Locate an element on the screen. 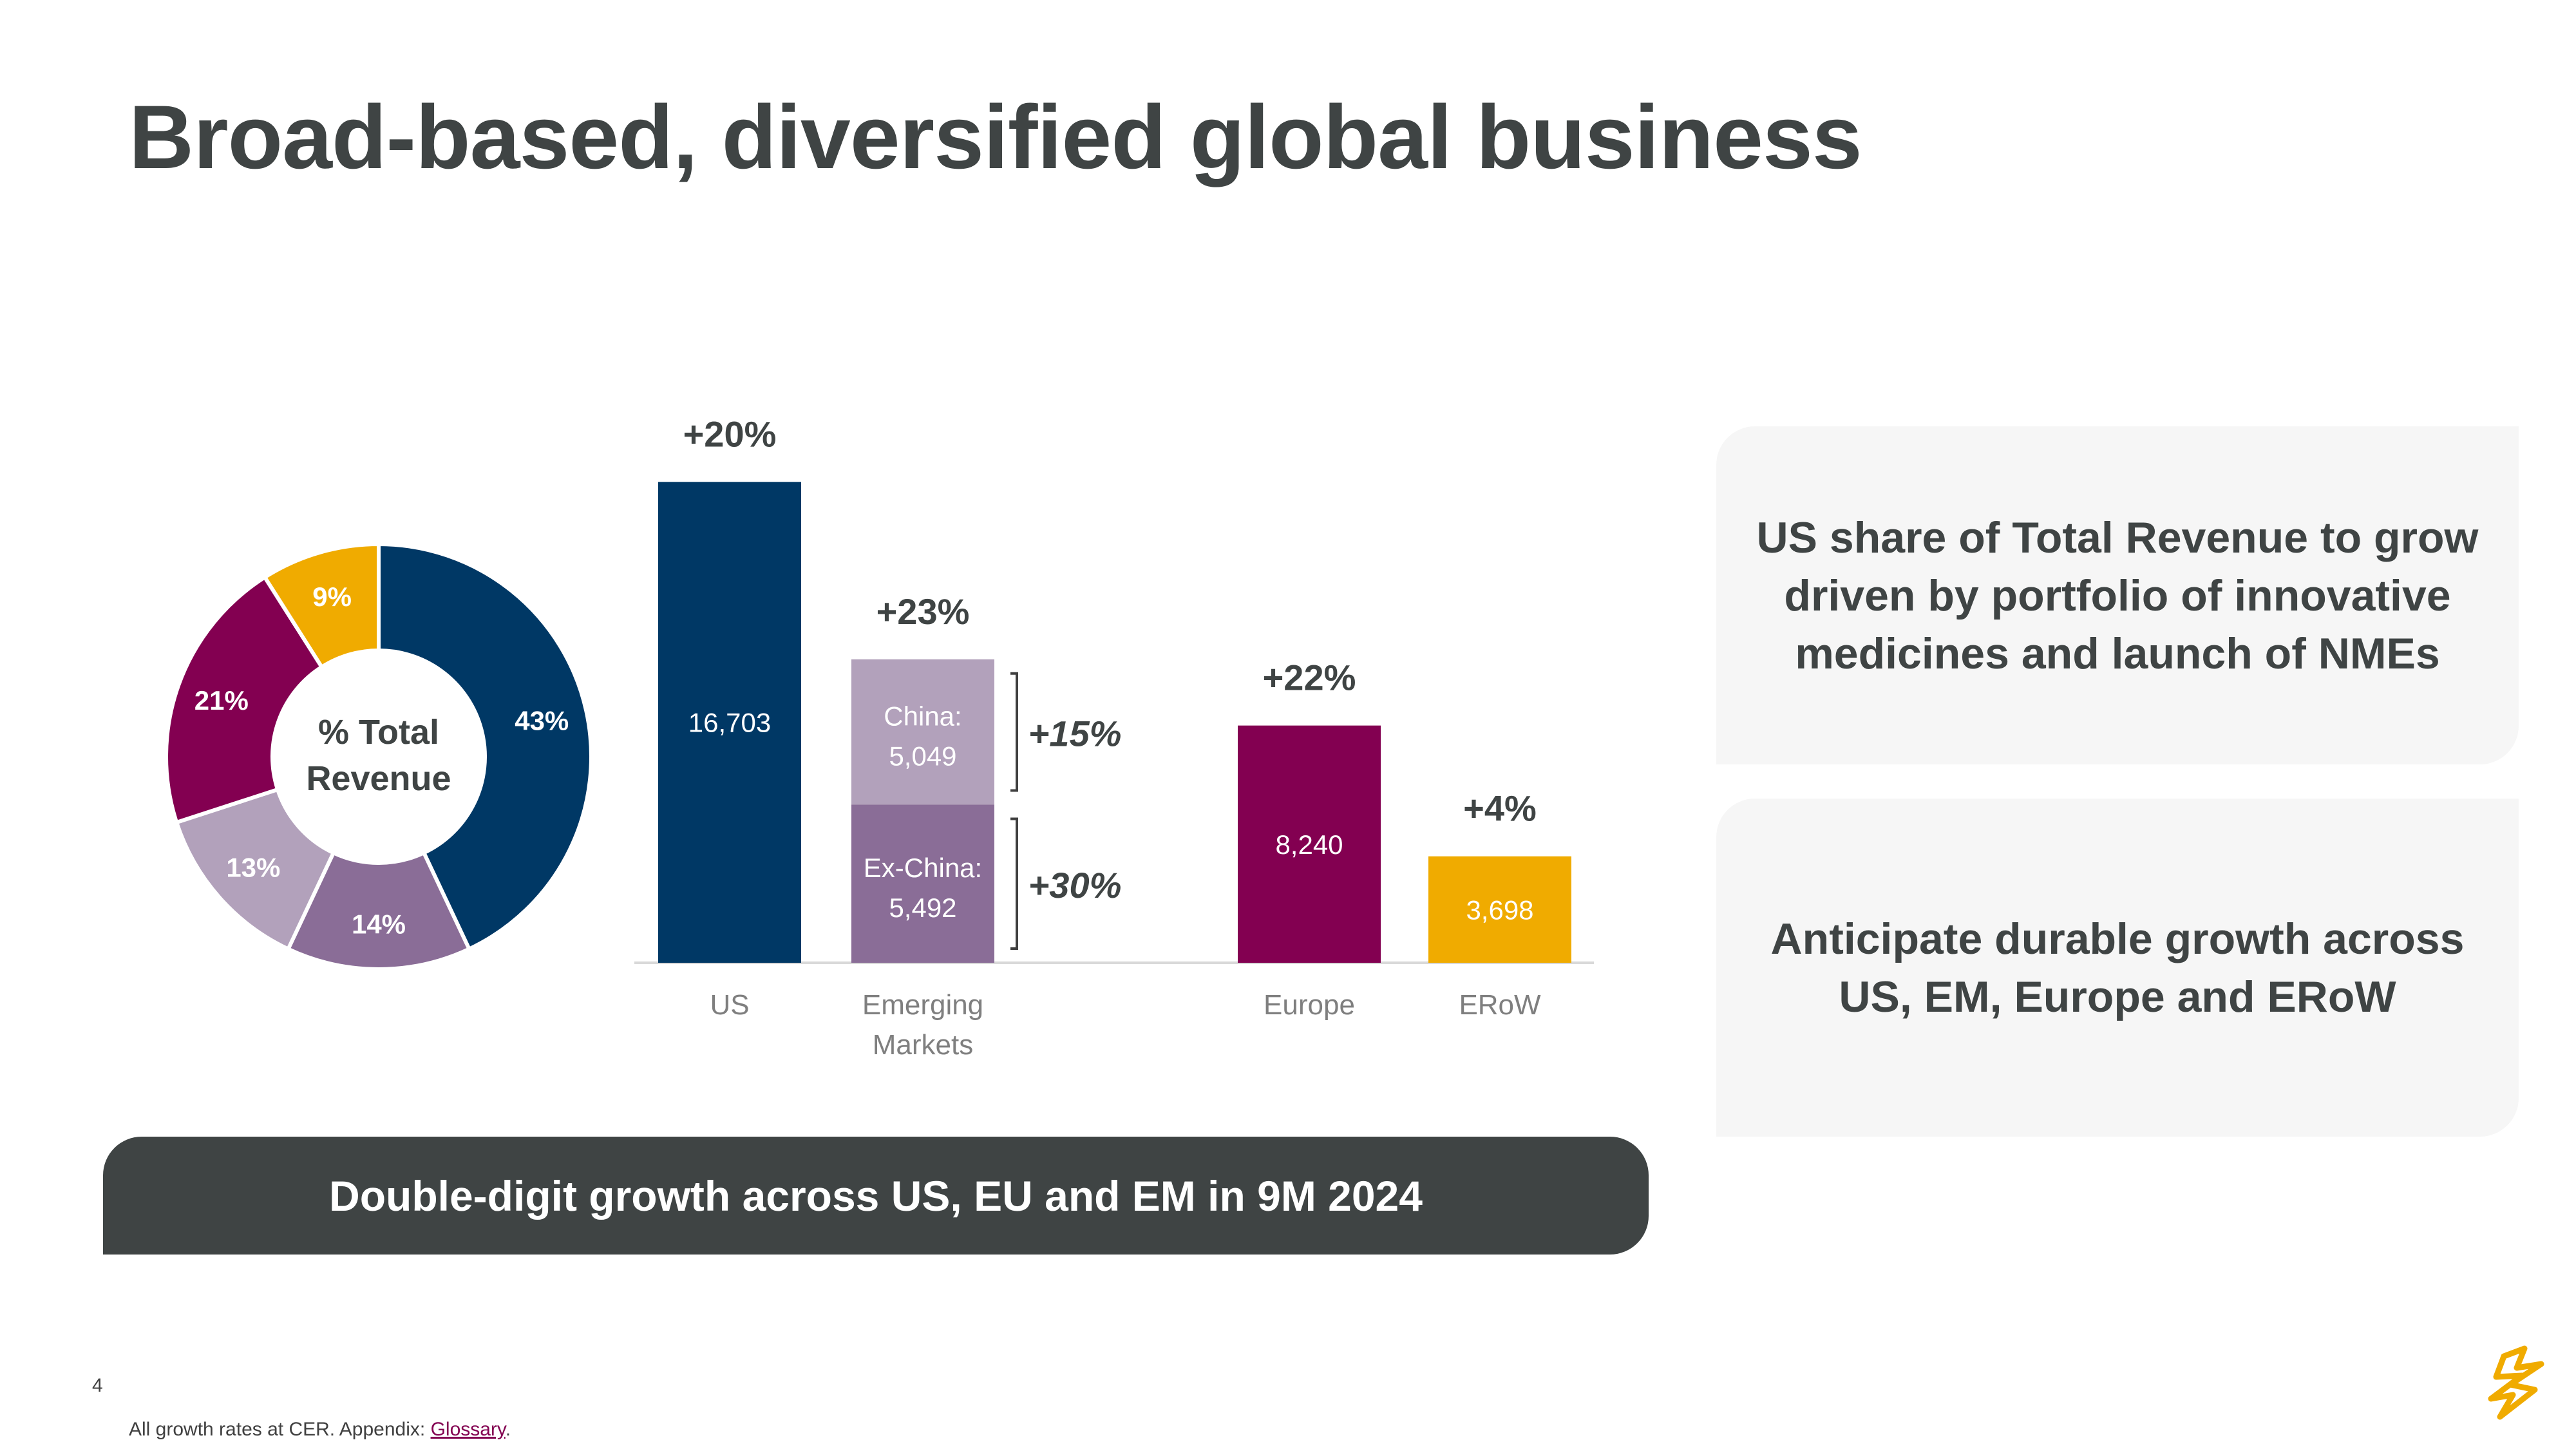  bar-growth-label: +20% is located at coordinates (730, 433).